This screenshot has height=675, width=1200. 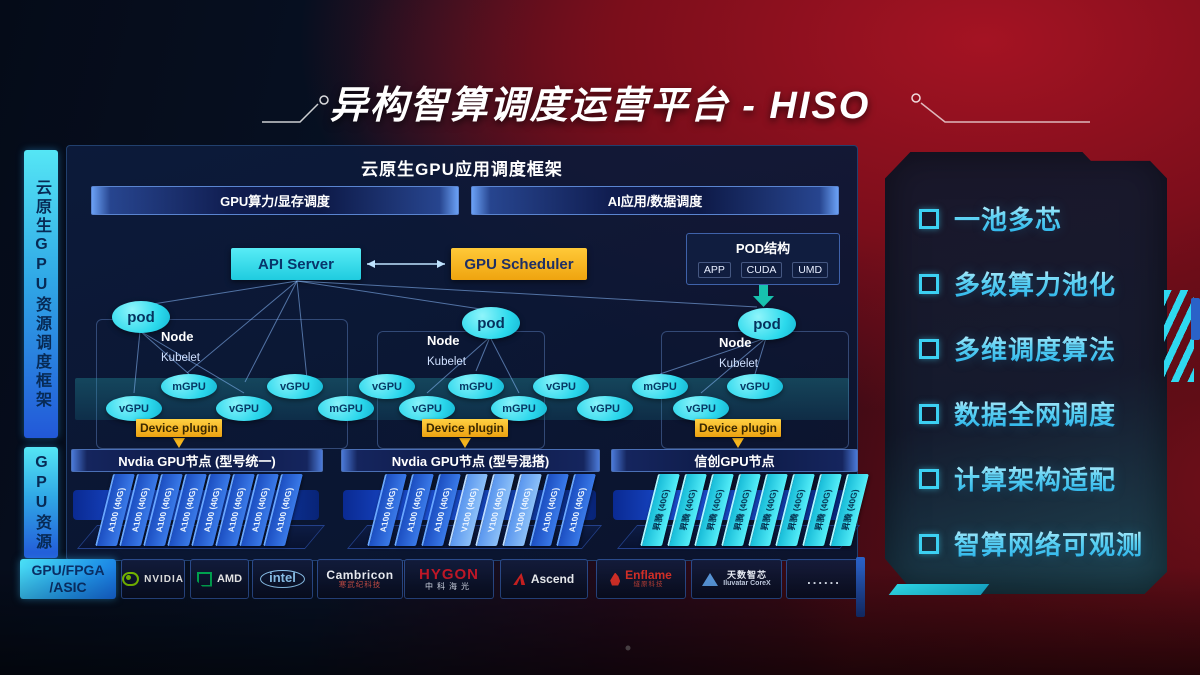 What do you see at coordinates (939, 589) in the screenshot?
I see `cyan-accent-bar` at bounding box center [939, 589].